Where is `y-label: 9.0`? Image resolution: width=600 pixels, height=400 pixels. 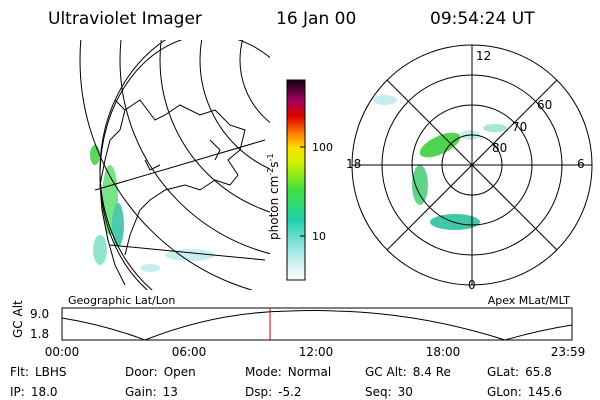
y-label: 9.0 is located at coordinates (39, 314).